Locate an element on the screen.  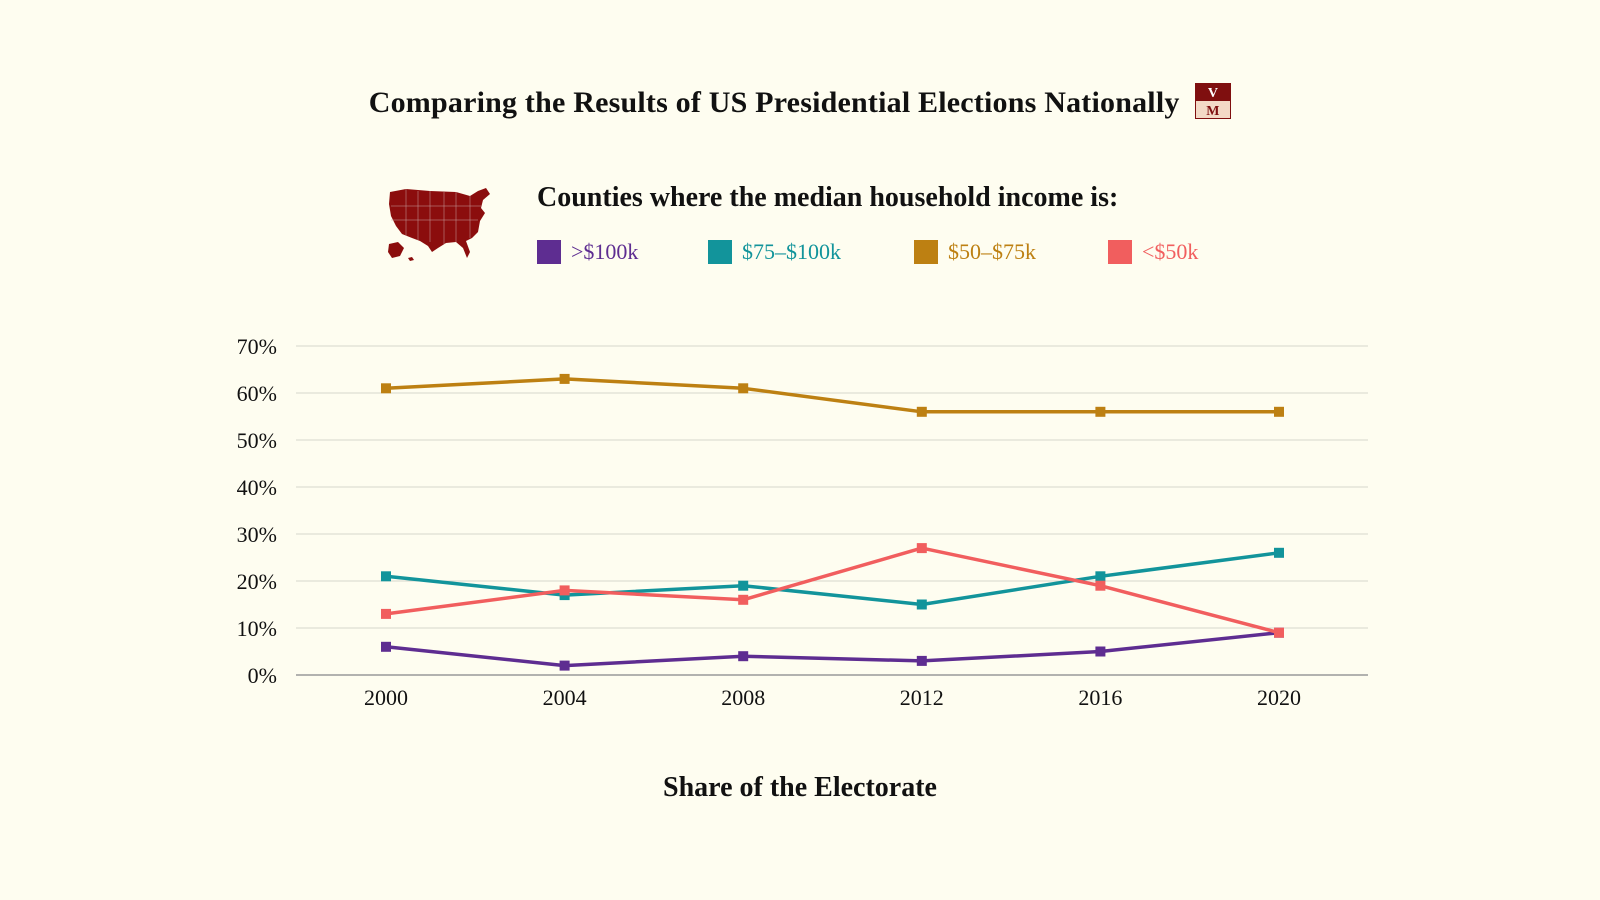
legend-label: <$50k is located at coordinates (1170, 251).